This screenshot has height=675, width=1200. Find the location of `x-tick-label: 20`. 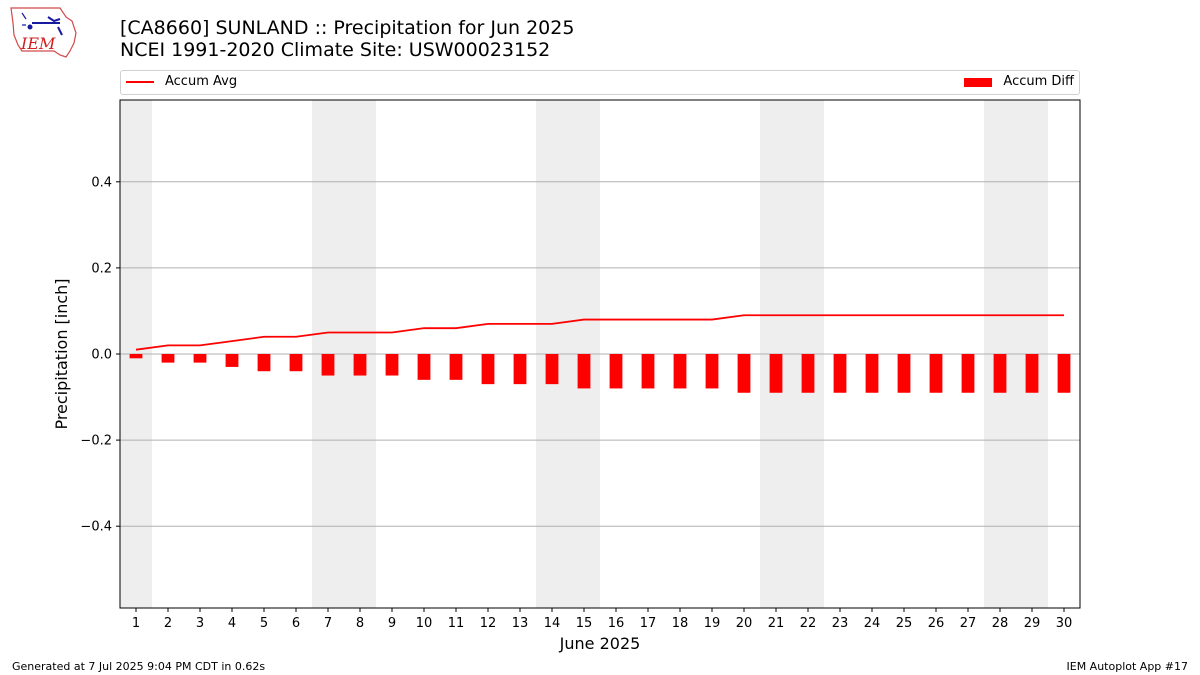

x-tick-label: 20 is located at coordinates (744, 623).